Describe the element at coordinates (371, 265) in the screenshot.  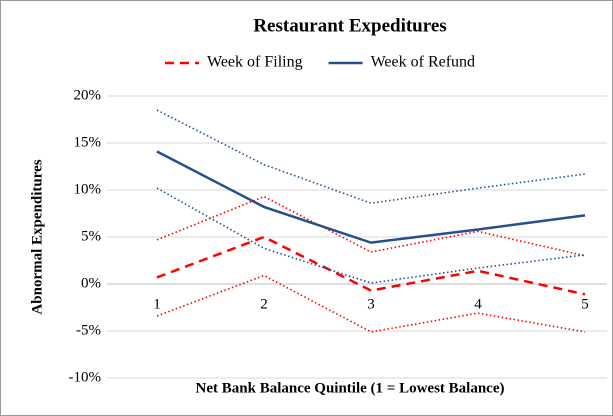
I see `series-line` at that location.